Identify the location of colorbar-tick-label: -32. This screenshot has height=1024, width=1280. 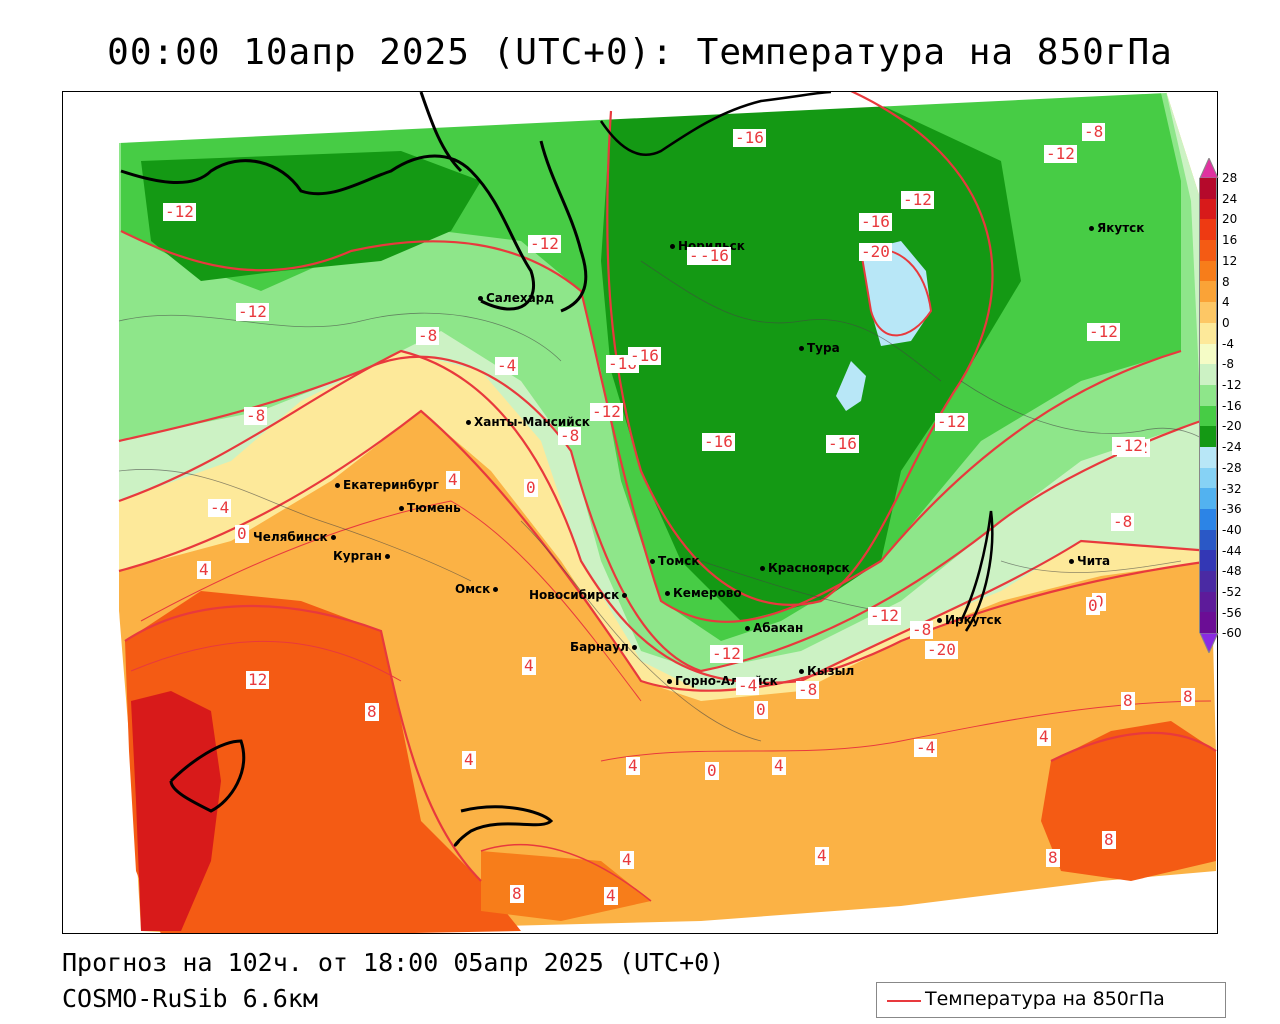
(1232, 488).